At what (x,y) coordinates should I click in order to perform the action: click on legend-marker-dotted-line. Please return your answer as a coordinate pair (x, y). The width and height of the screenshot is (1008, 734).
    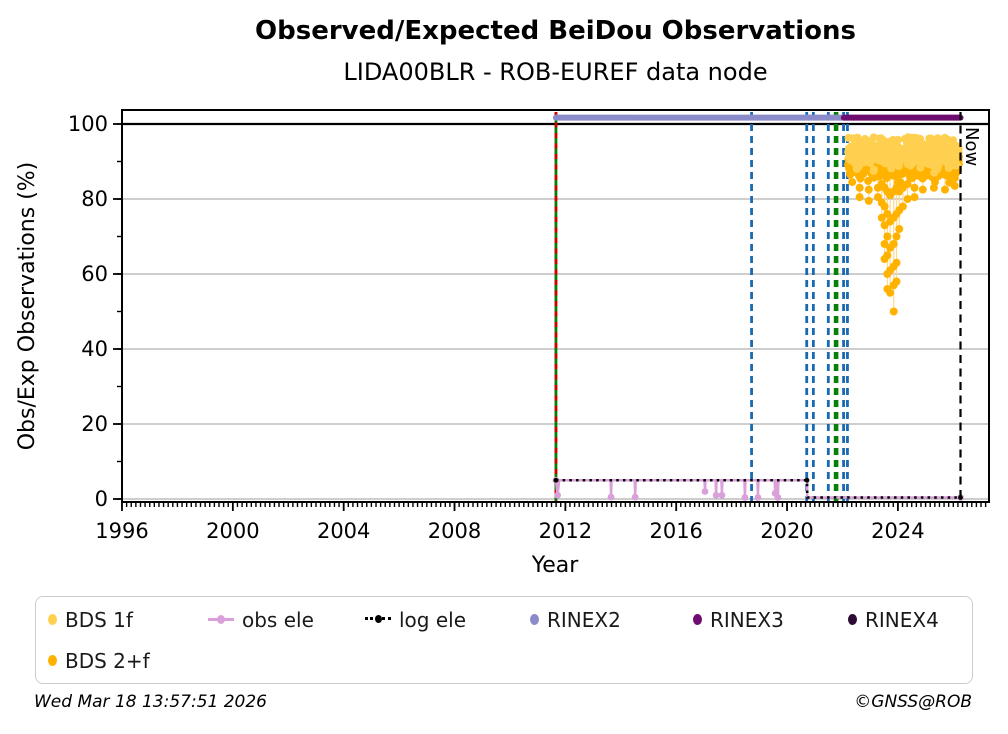
    Looking at the image, I should click on (378, 619).